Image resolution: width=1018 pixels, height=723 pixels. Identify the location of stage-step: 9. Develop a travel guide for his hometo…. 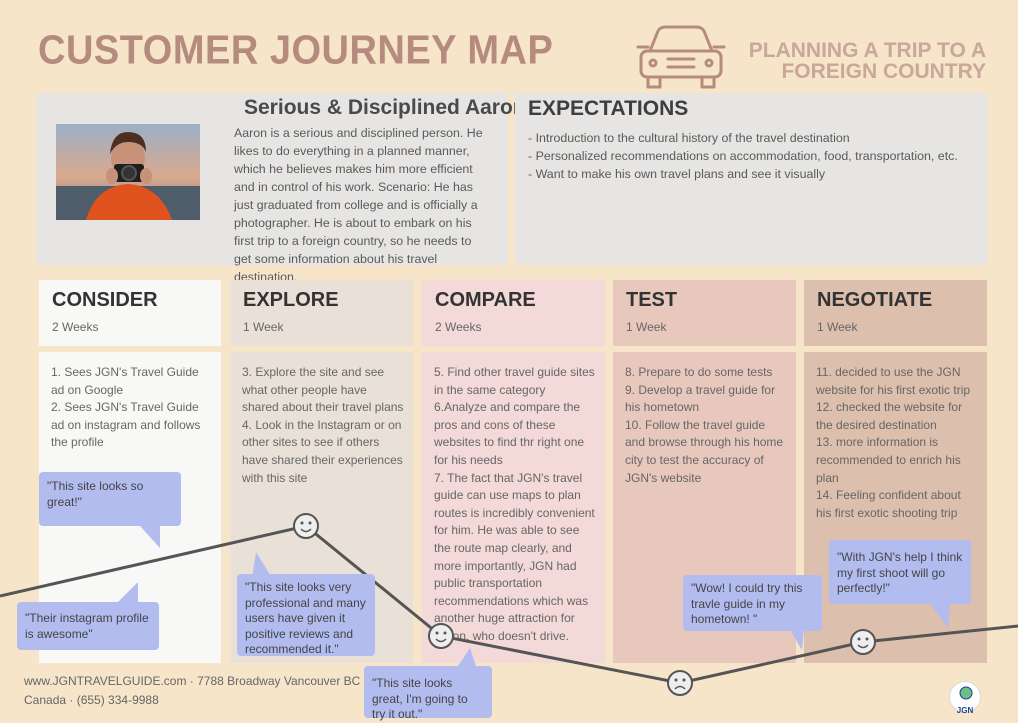
(700, 398).